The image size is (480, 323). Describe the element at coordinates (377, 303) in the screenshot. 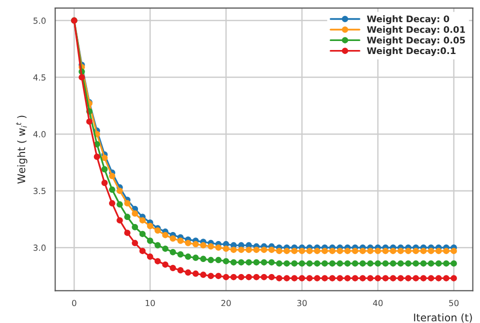

I see `x-tick-label: 40` at that location.